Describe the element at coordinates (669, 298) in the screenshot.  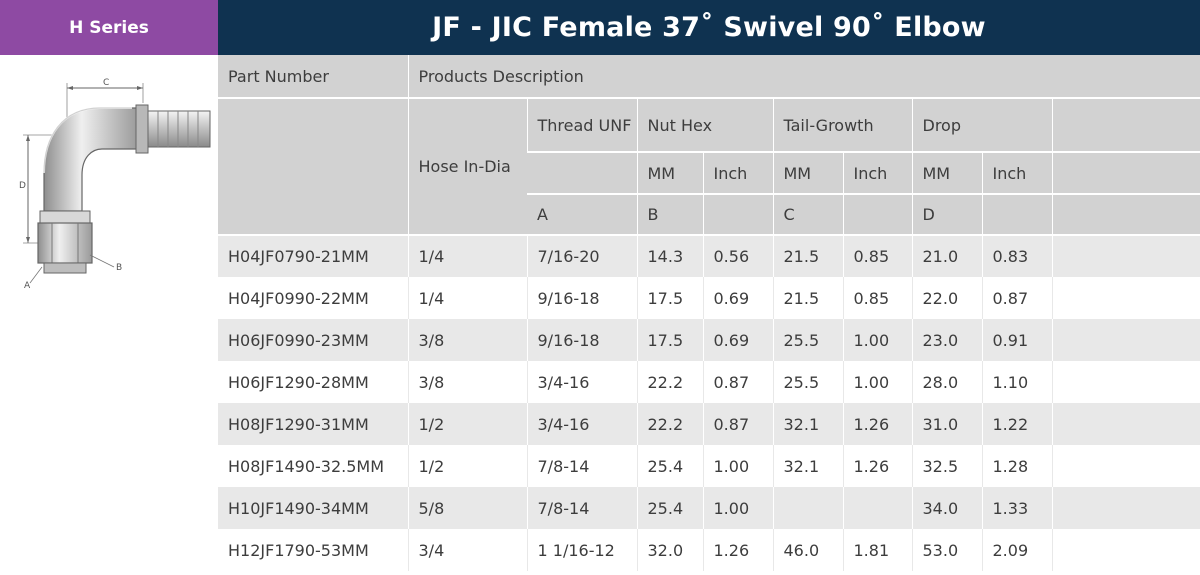
I see `nut-hex-mm-cell: 17.5` at that location.